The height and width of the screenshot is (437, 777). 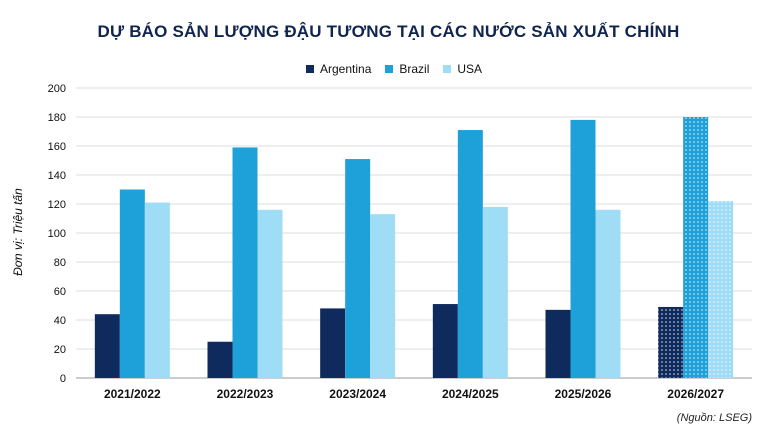 What do you see at coordinates (721, 289) in the screenshot?
I see `bar-usa-2026-2027` at bounding box center [721, 289].